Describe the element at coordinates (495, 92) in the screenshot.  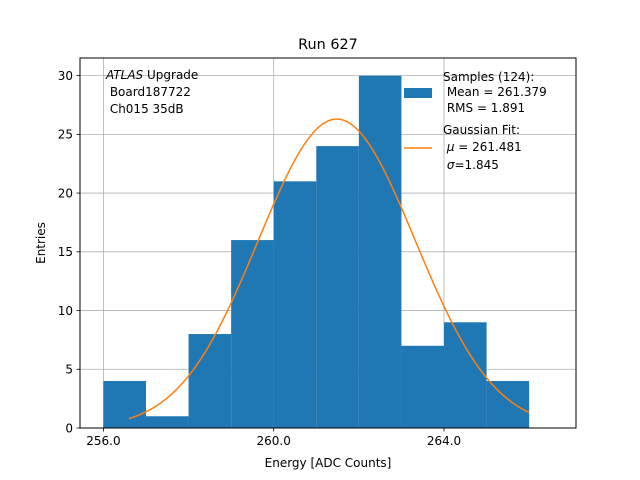
I see `legend-samples-mean: Mean = 261.379` at that location.